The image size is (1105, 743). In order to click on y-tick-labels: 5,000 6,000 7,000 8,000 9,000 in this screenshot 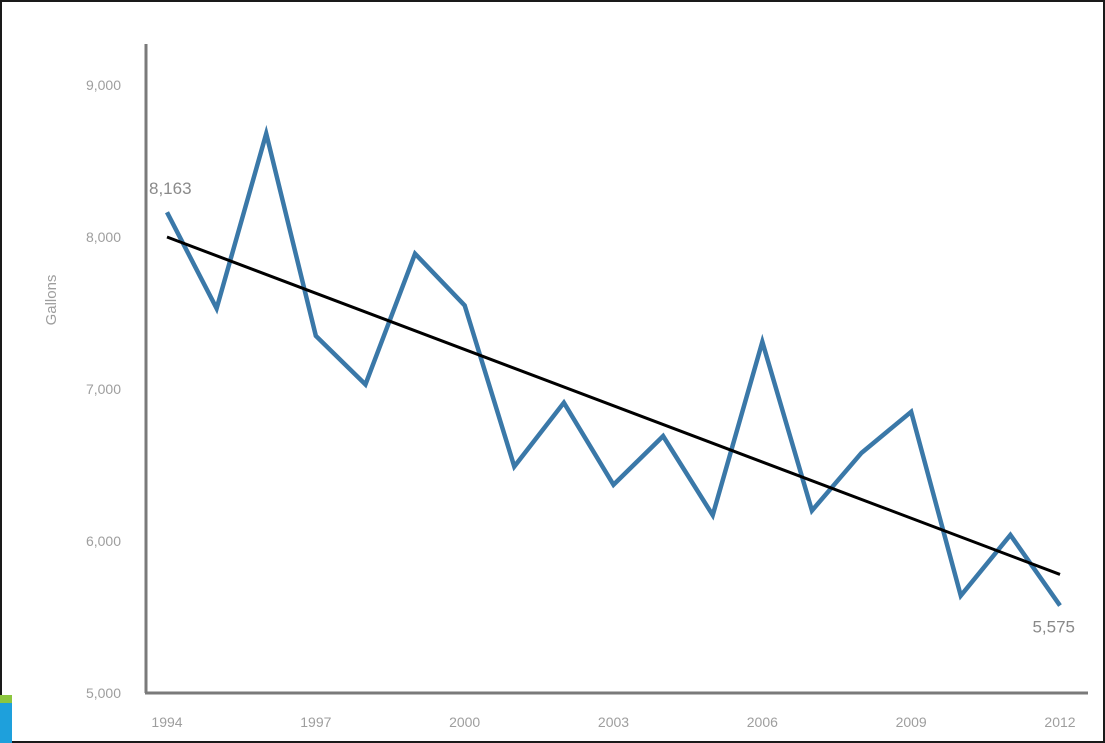, I will do `click(103, 389)`.